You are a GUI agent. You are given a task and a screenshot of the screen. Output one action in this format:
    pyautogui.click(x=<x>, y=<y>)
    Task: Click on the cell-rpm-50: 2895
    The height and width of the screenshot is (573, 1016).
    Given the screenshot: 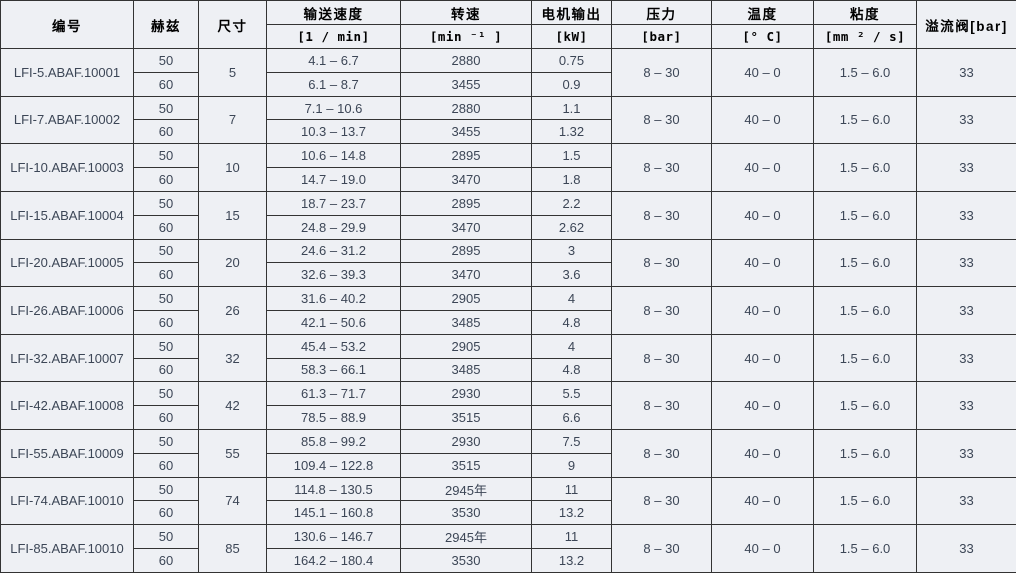 What is the action you would take?
    pyautogui.click(x=466, y=156)
    